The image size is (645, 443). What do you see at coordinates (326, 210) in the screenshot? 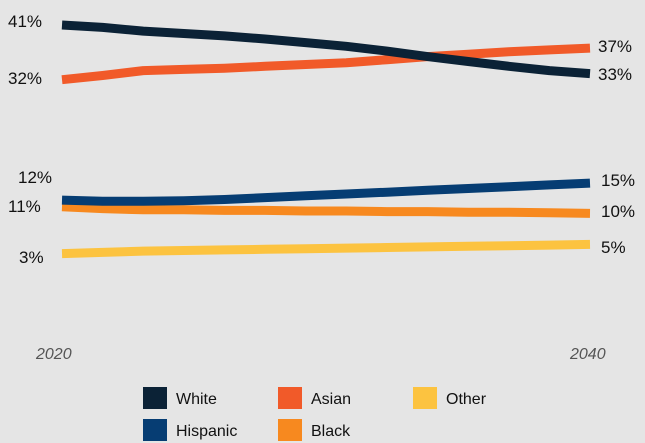
I see `series-line-black` at bounding box center [326, 210].